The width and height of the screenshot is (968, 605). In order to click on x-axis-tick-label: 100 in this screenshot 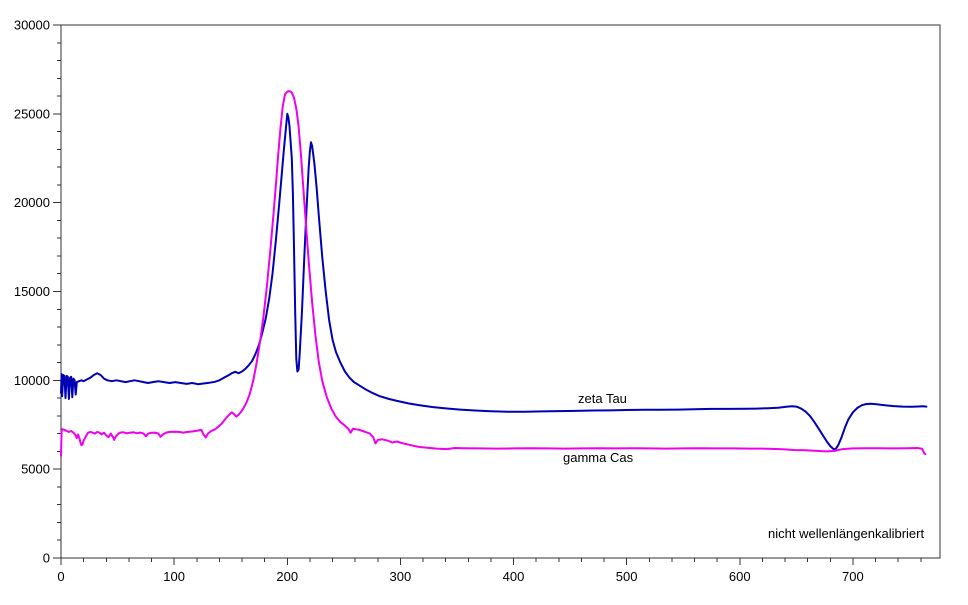, I will do `click(174, 576)`.